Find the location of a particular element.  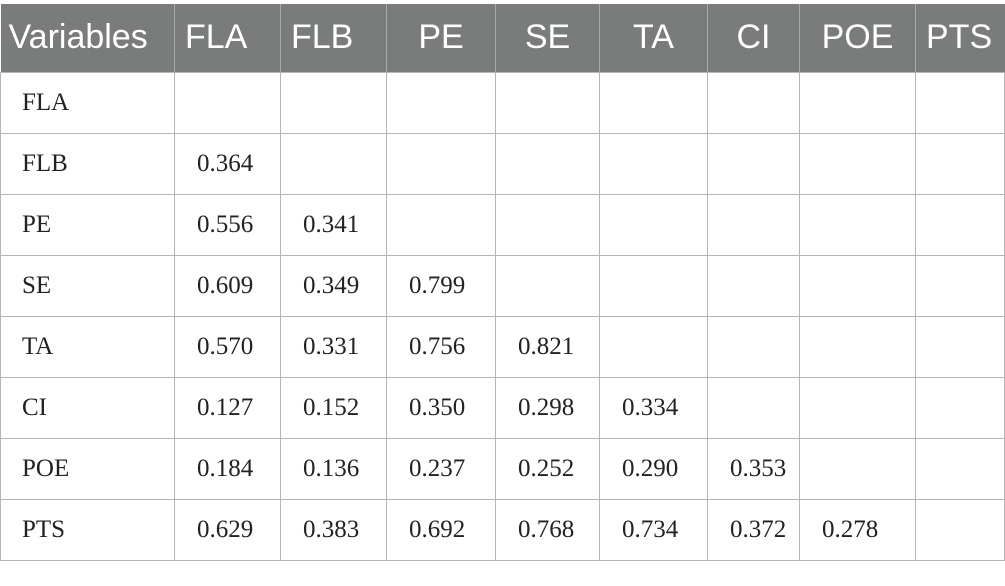

header-ta: TA is located at coordinates (653, 38).